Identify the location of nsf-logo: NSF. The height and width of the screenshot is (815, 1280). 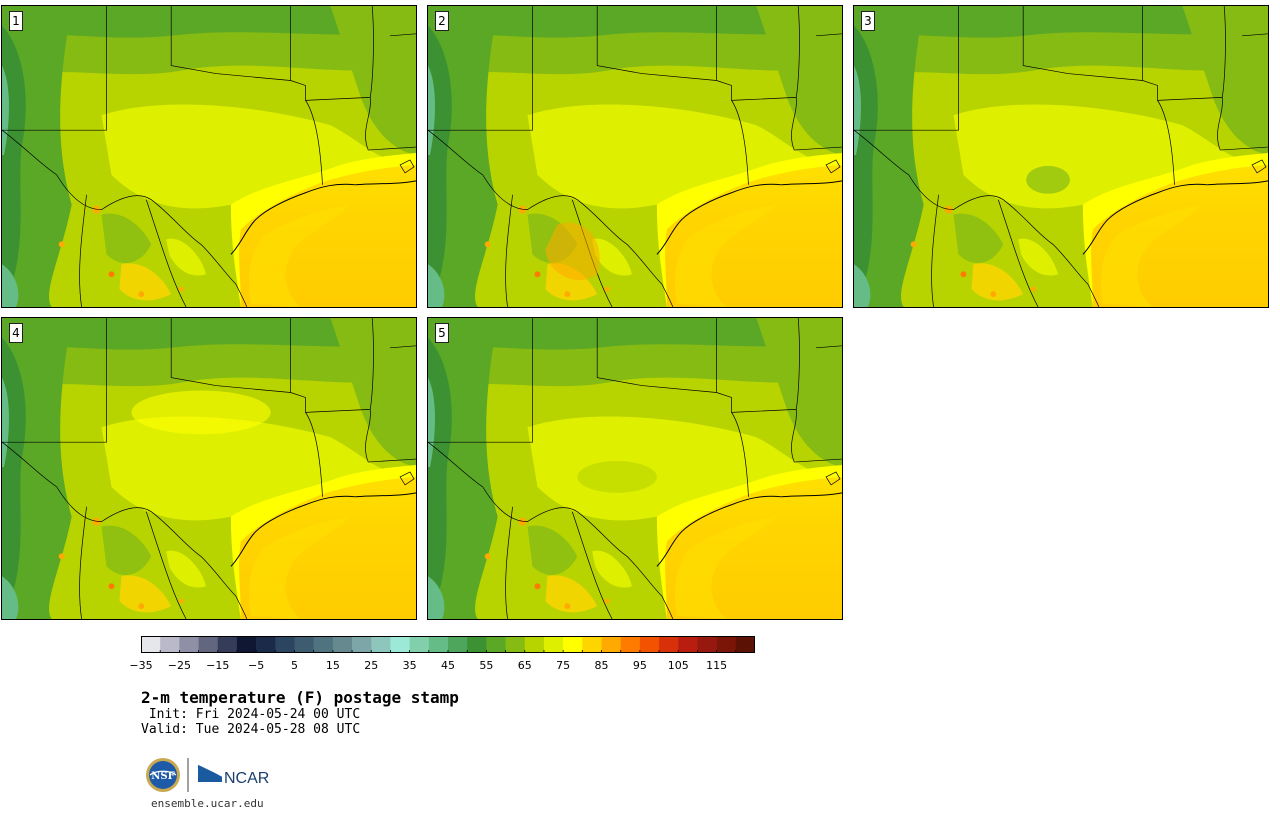
(163, 775).